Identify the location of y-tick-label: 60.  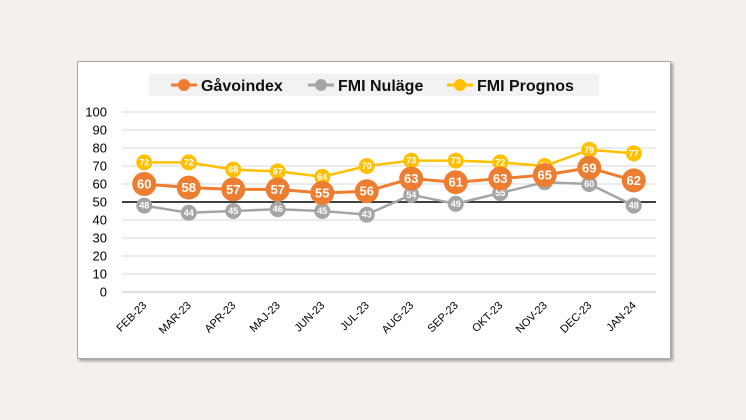
(100, 184).